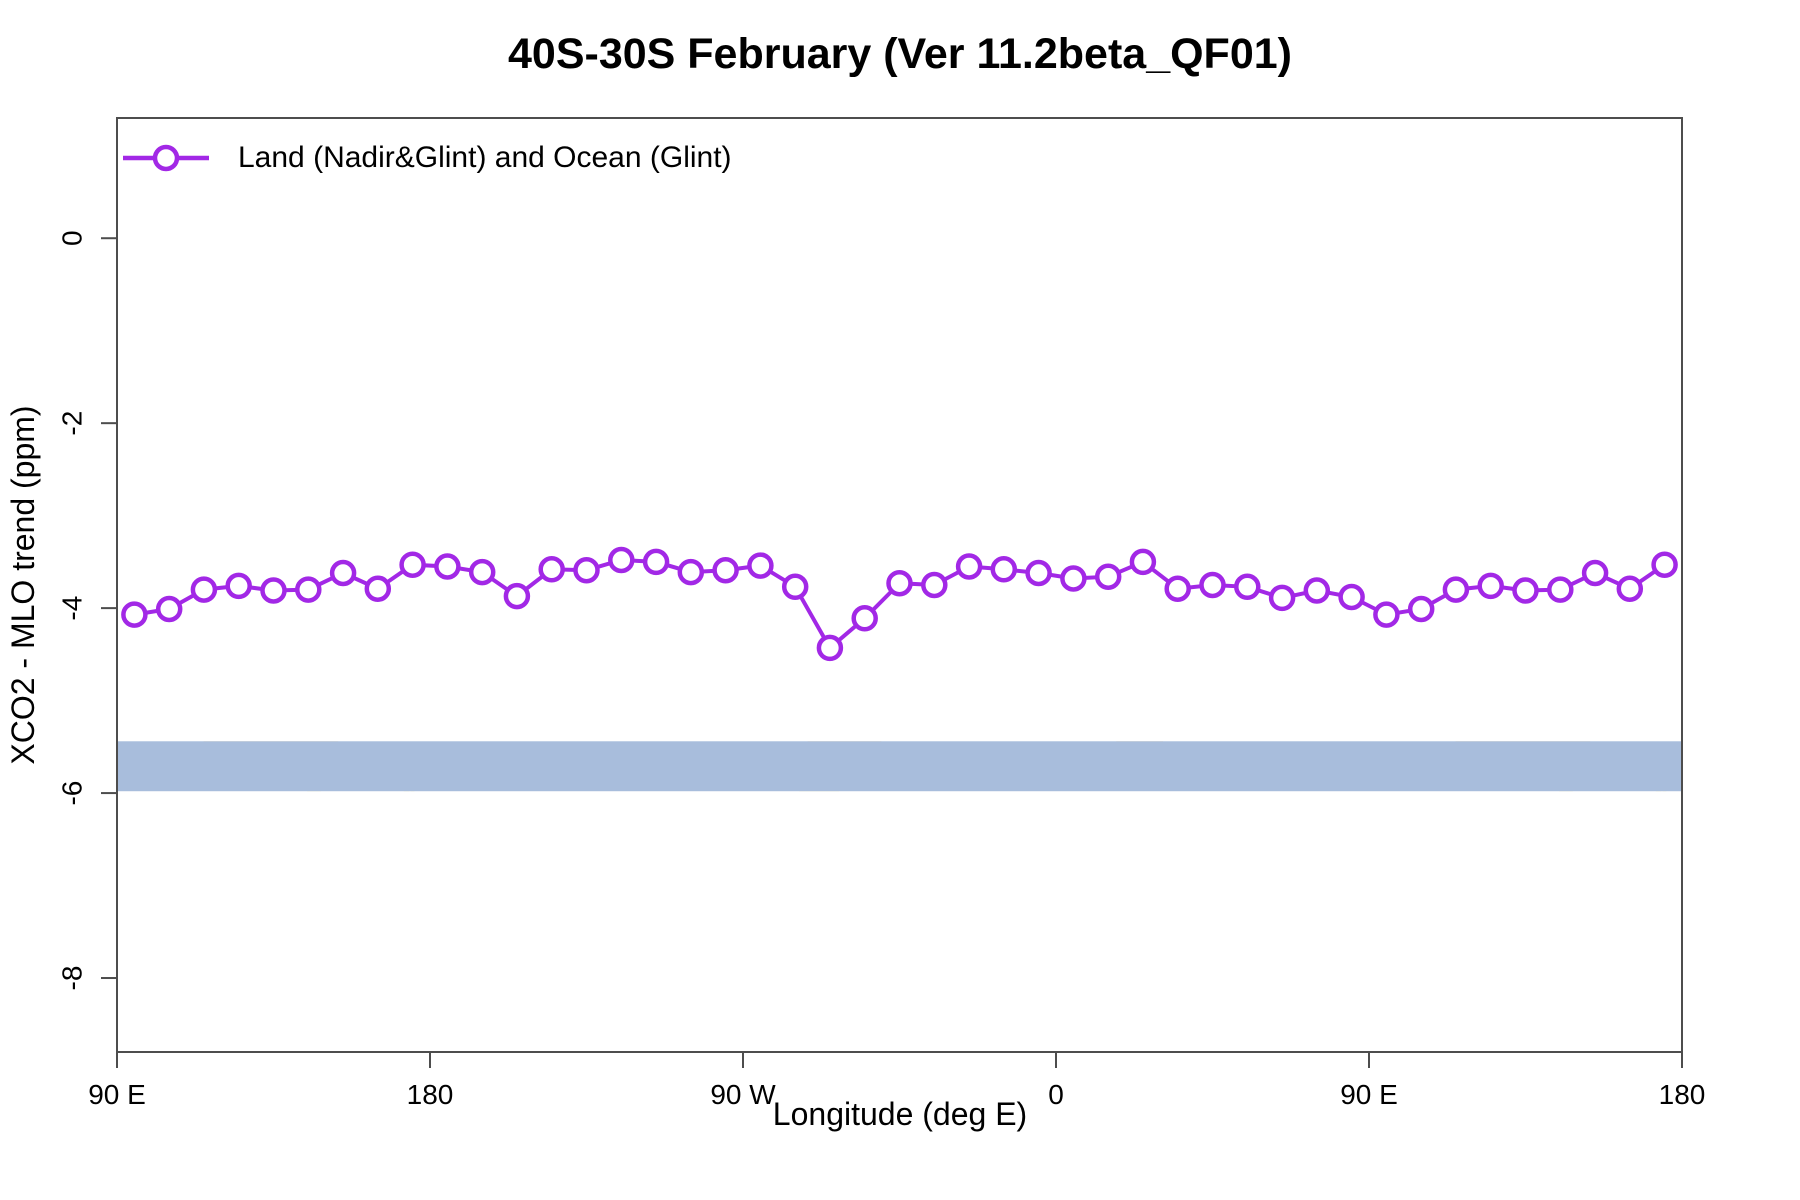 This screenshot has width=1800, height=1200. What do you see at coordinates (72, 978) in the screenshot?
I see `y-tick-label: -8` at bounding box center [72, 978].